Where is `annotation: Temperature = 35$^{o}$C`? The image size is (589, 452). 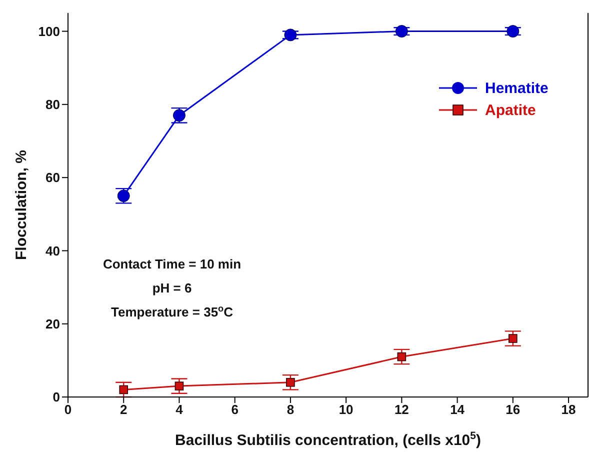
annotation: Temperature = 35$^{o}$C is located at coordinates (172, 311).